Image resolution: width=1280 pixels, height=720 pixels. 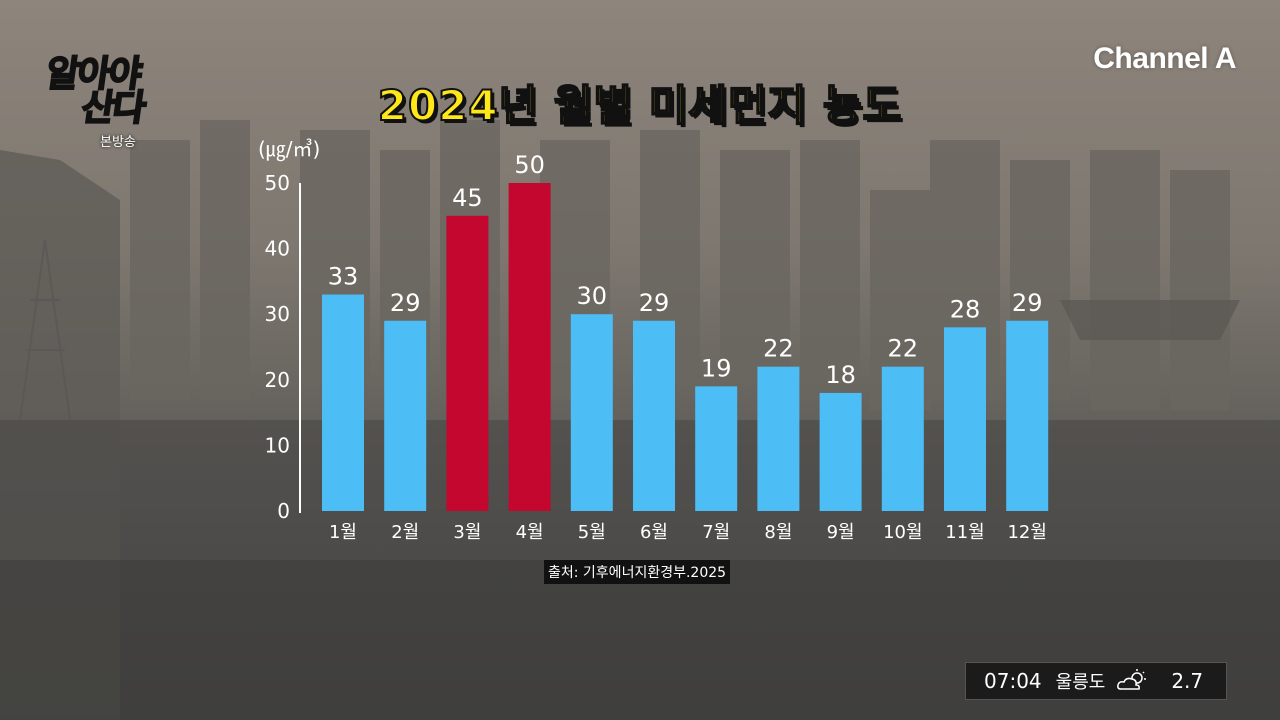 I want to click on bar-value-label: 28, so click(x=965, y=309).